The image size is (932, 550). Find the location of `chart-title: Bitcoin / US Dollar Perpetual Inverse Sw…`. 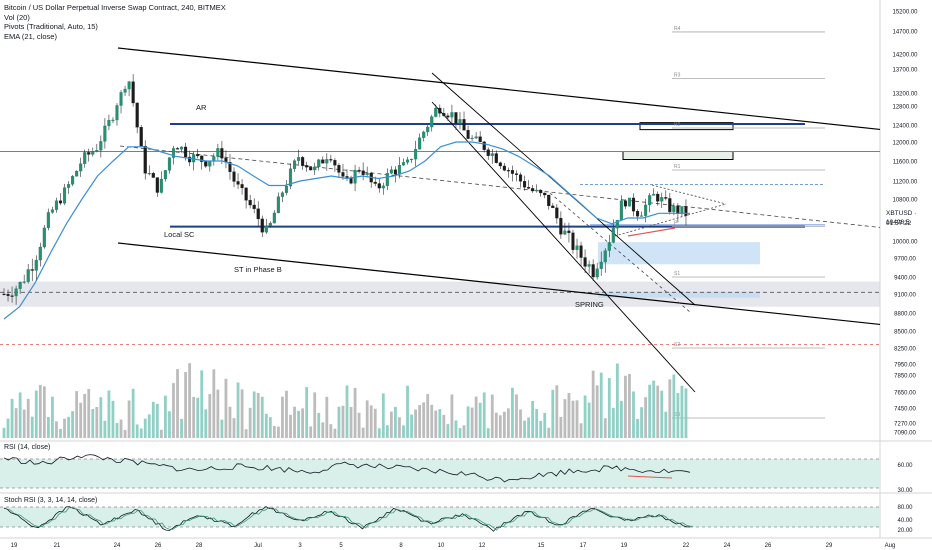

chart-title: Bitcoin / US Dollar Perpetual Inverse Sw… is located at coordinates (115, 7).